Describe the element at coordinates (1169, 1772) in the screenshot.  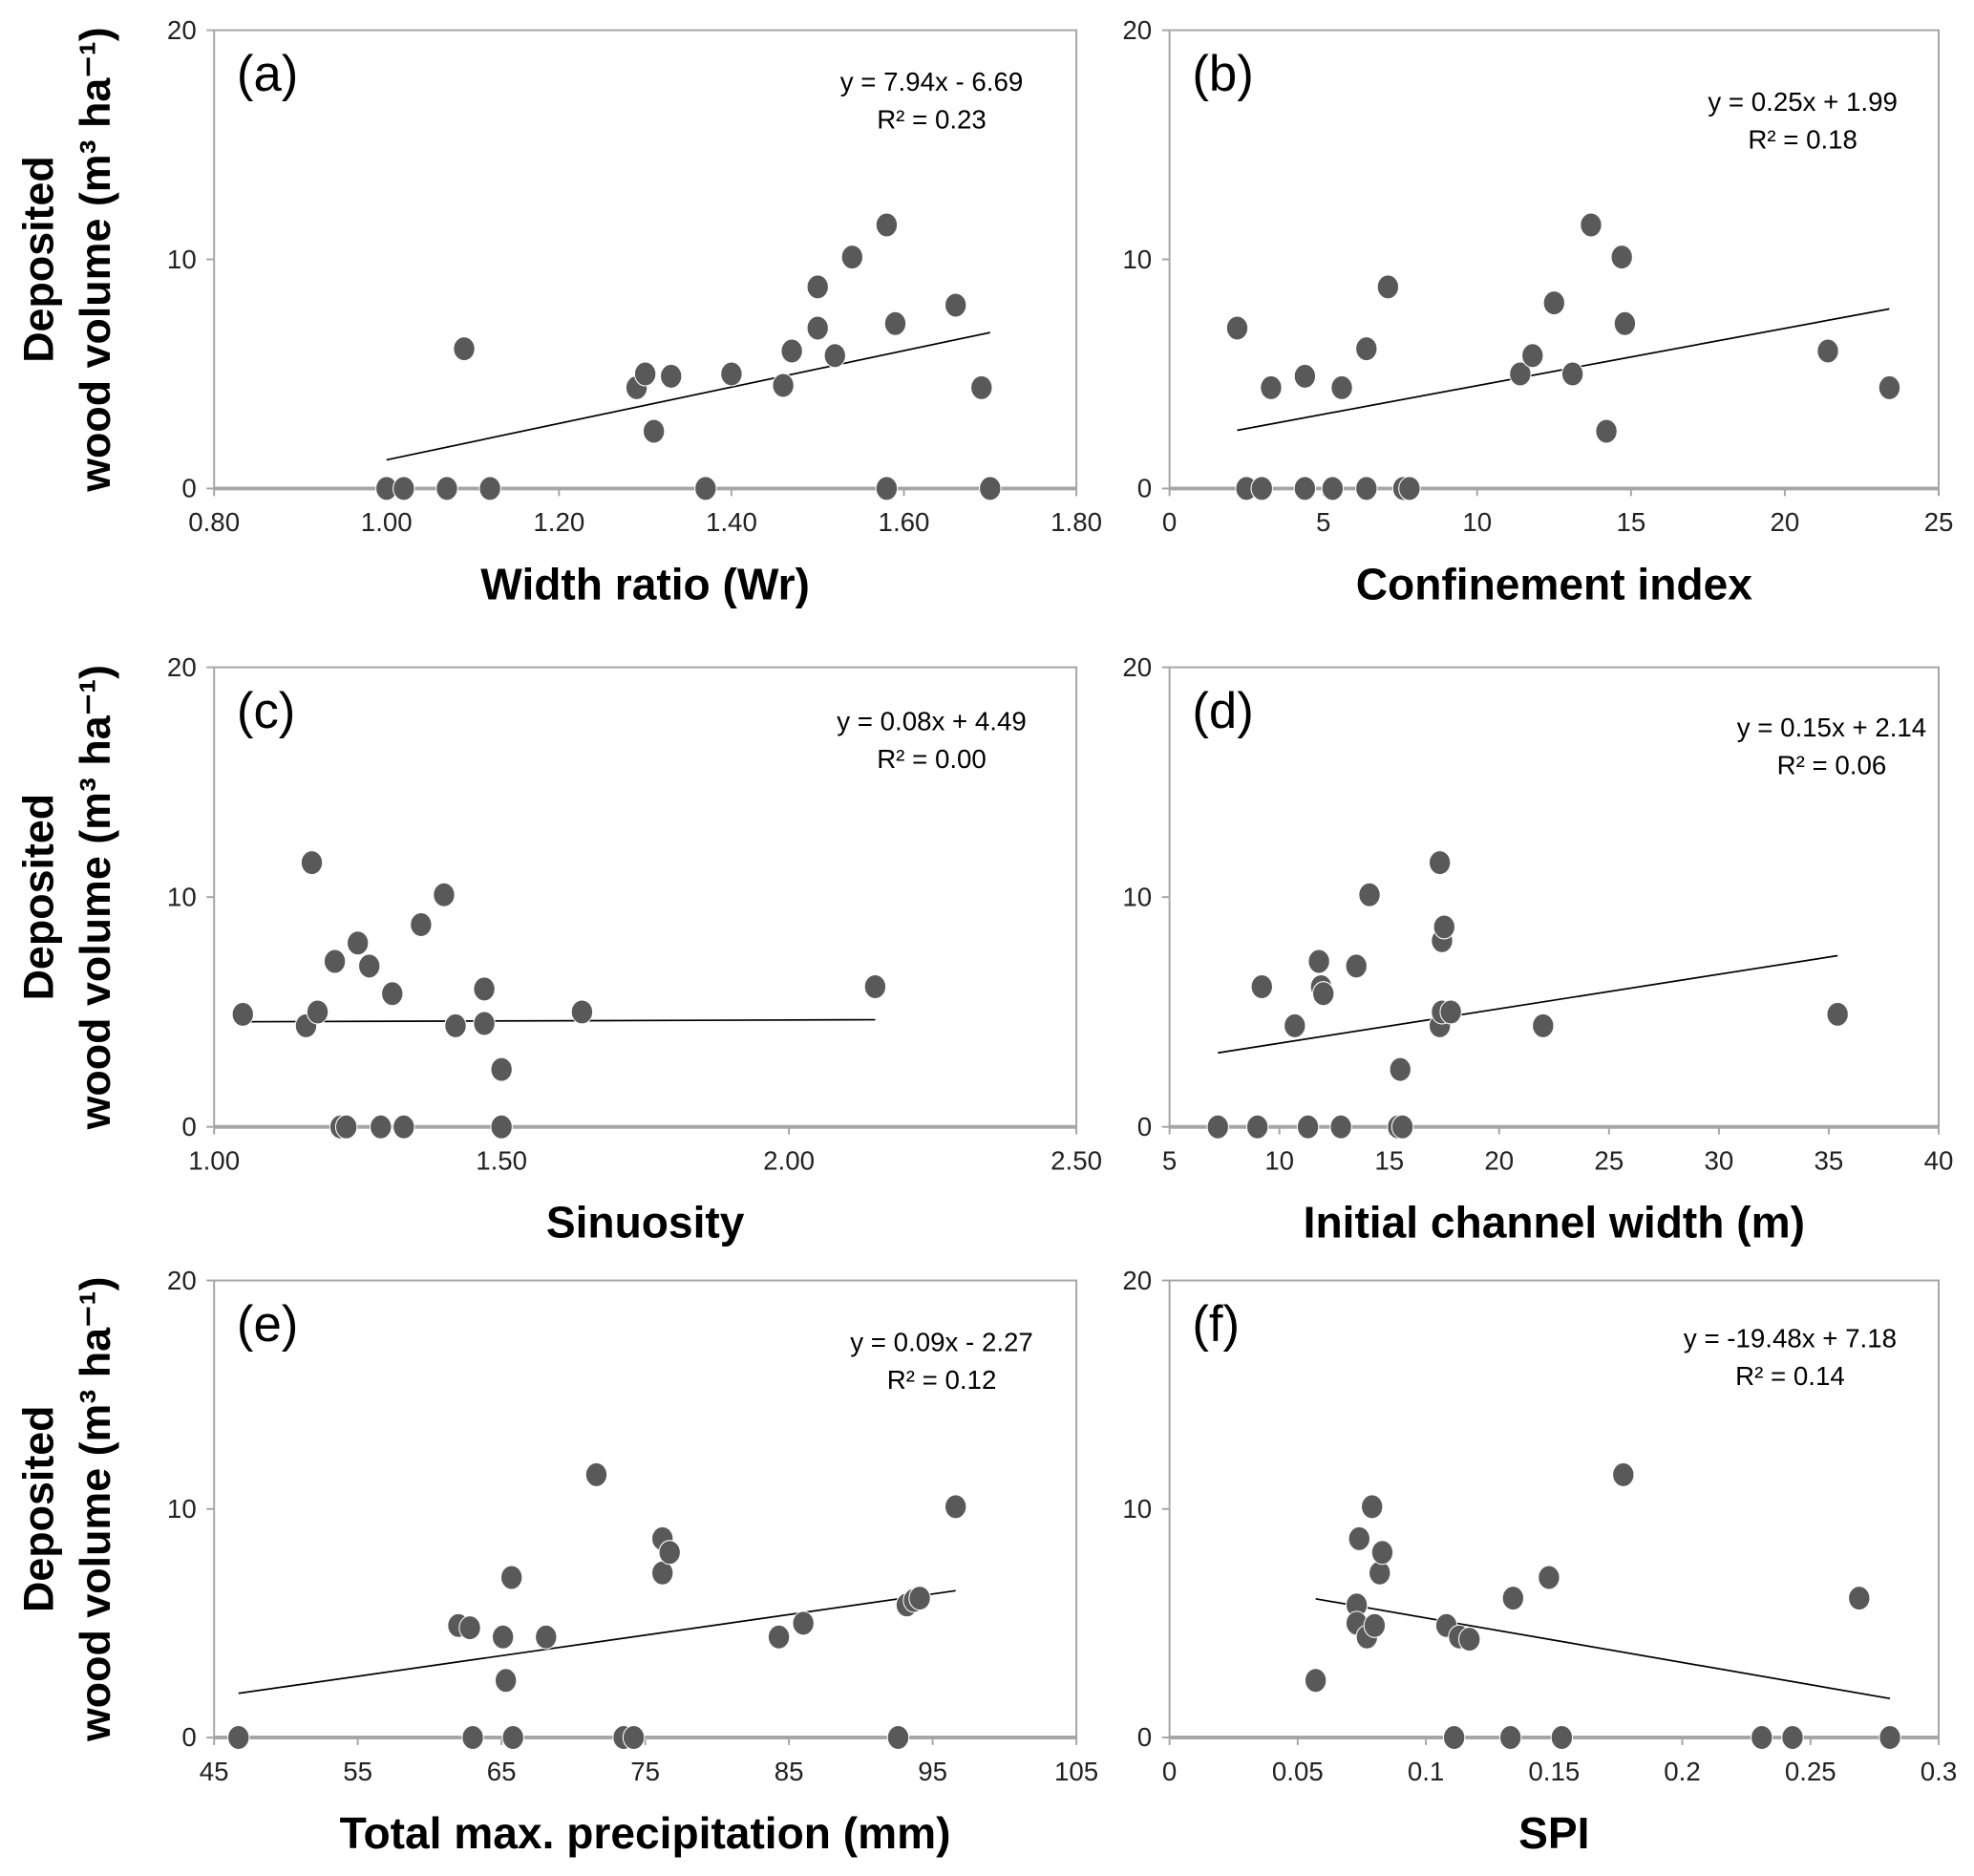
I see `x-tick-label: 0` at that location.